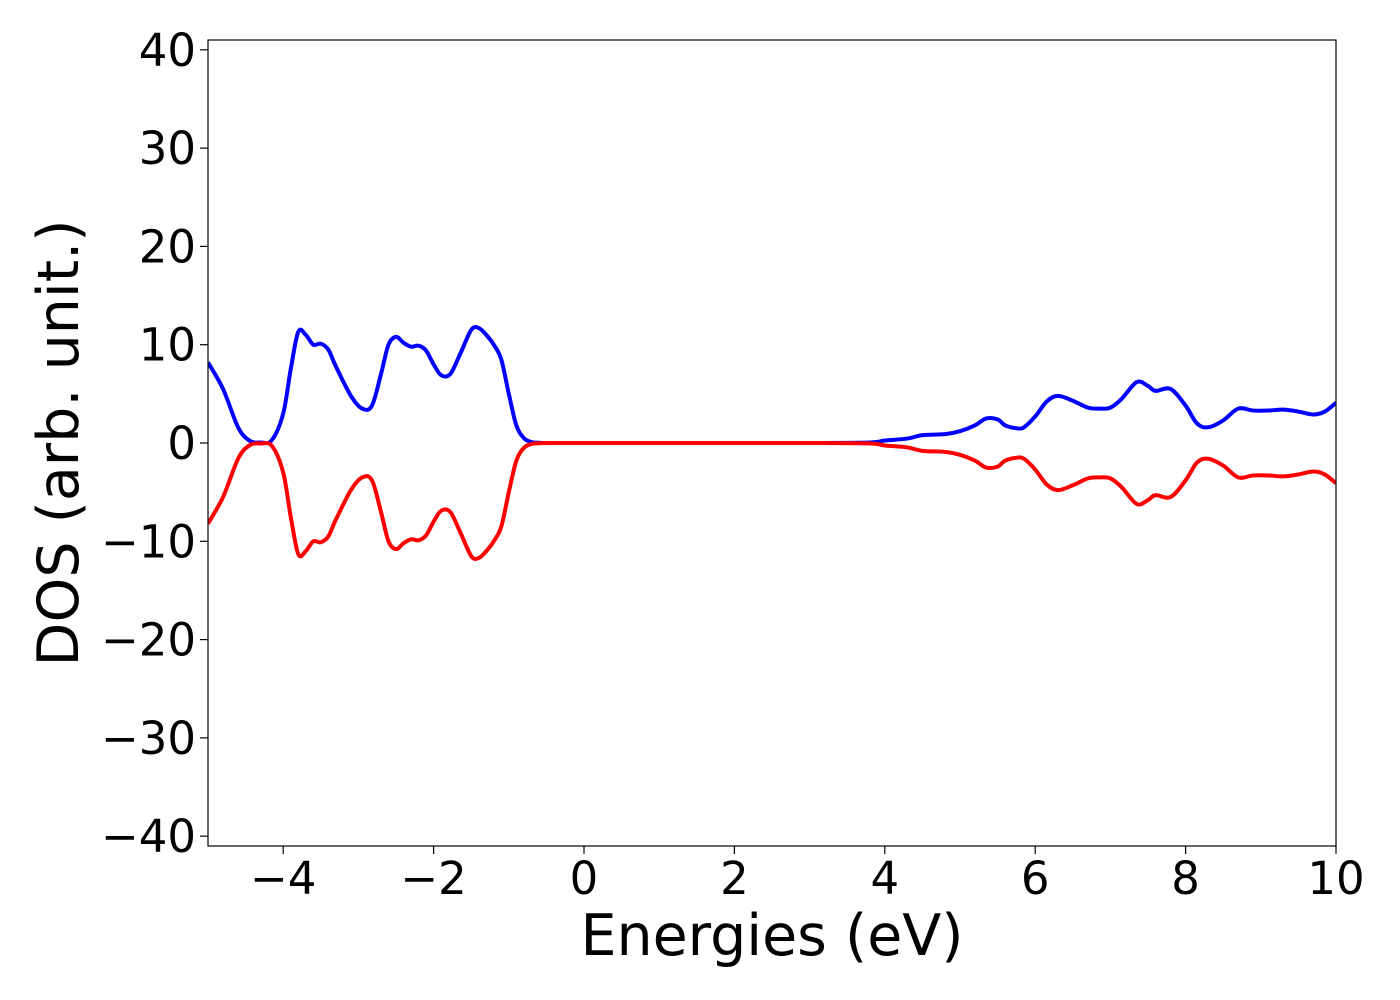 This screenshot has width=1400, height=1000. What do you see at coordinates (283, 878) in the screenshot?
I see `x-tick-label: −4` at bounding box center [283, 878].